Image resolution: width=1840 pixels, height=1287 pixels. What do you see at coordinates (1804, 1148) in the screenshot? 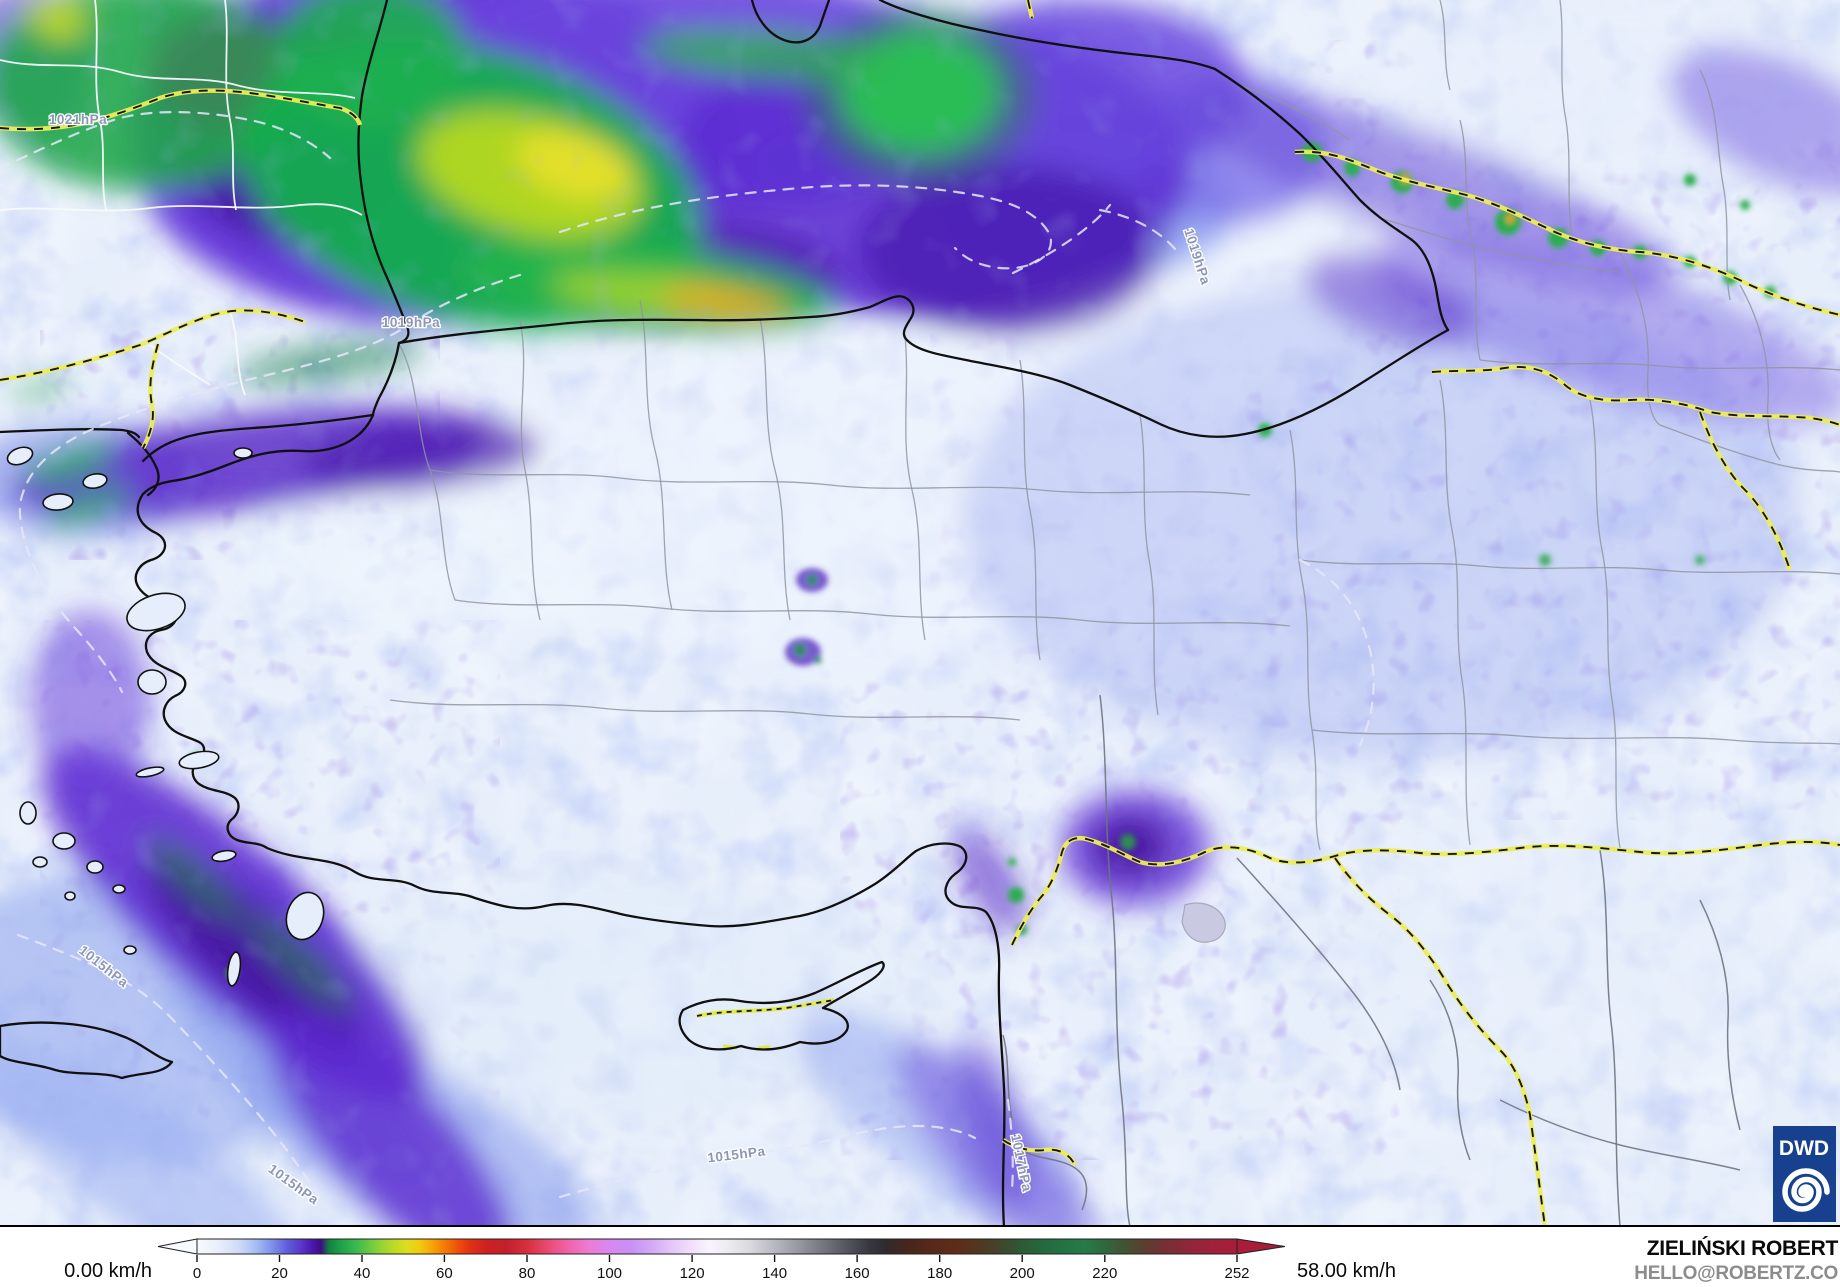
I see `dwd-logo-text: DWD` at bounding box center [1804, 1148].